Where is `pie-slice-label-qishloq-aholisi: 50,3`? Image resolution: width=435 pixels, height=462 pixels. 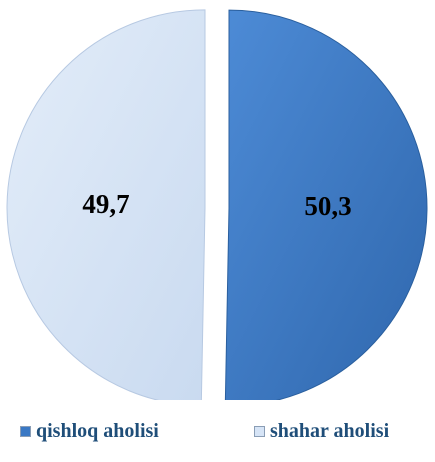 pie-slice-label-qishloq-aholisi: 50,3 is located at coordinates (327, 206).